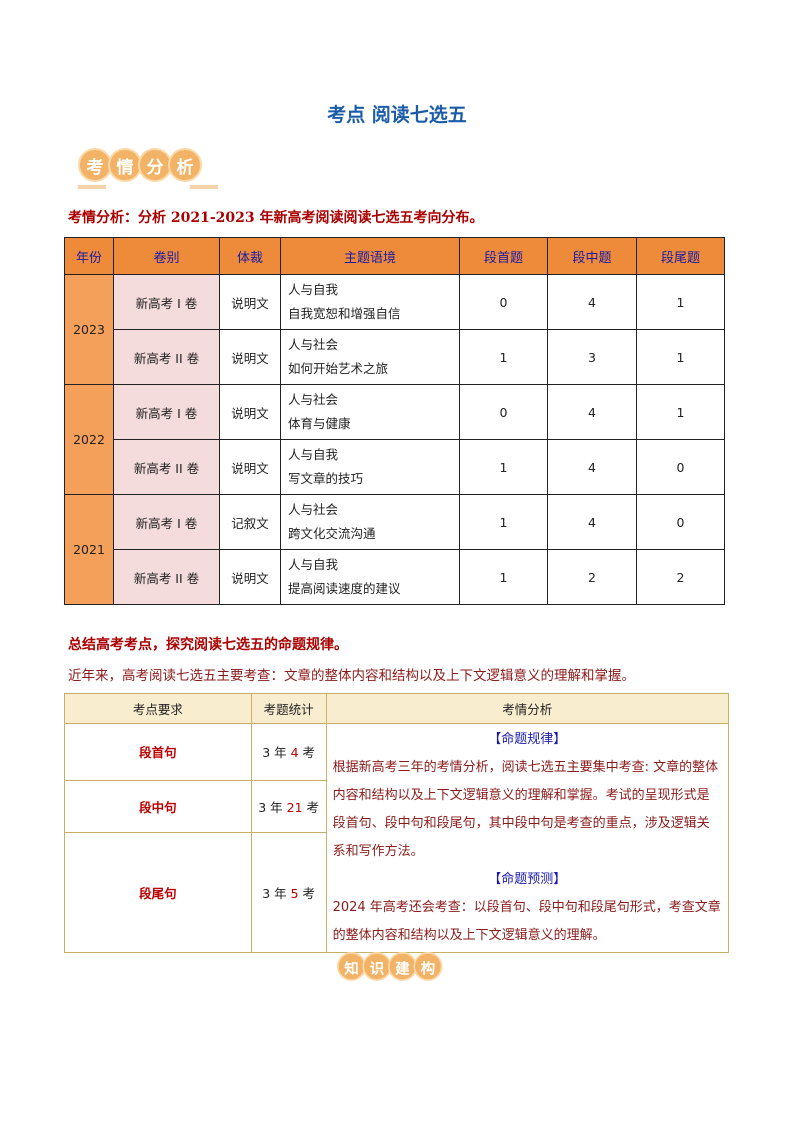 The height and width of the screenshot is (1123, 794). What do you see at coordinates (592, 577) in the screenshot?
I see `middle-count: 2` at bounding box center [592, 577].